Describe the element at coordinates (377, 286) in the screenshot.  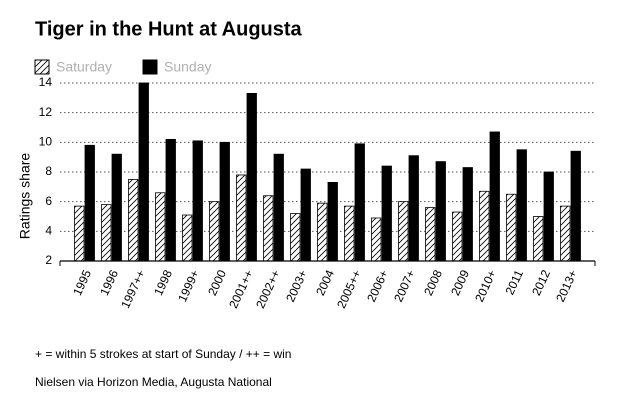
I see `x-tick-label: 2006+` at that location.